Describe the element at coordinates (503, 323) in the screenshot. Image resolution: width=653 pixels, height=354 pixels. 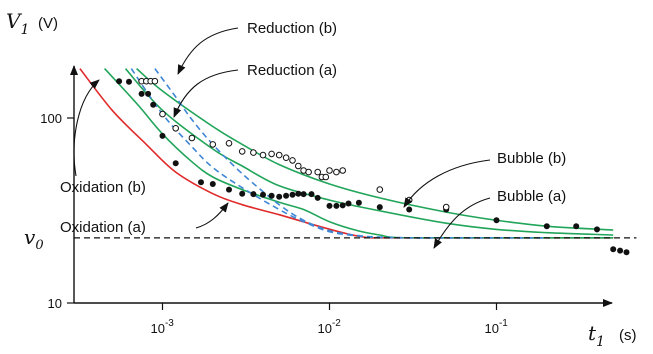
I see `x-tick-label-exponent: -1` at that location.